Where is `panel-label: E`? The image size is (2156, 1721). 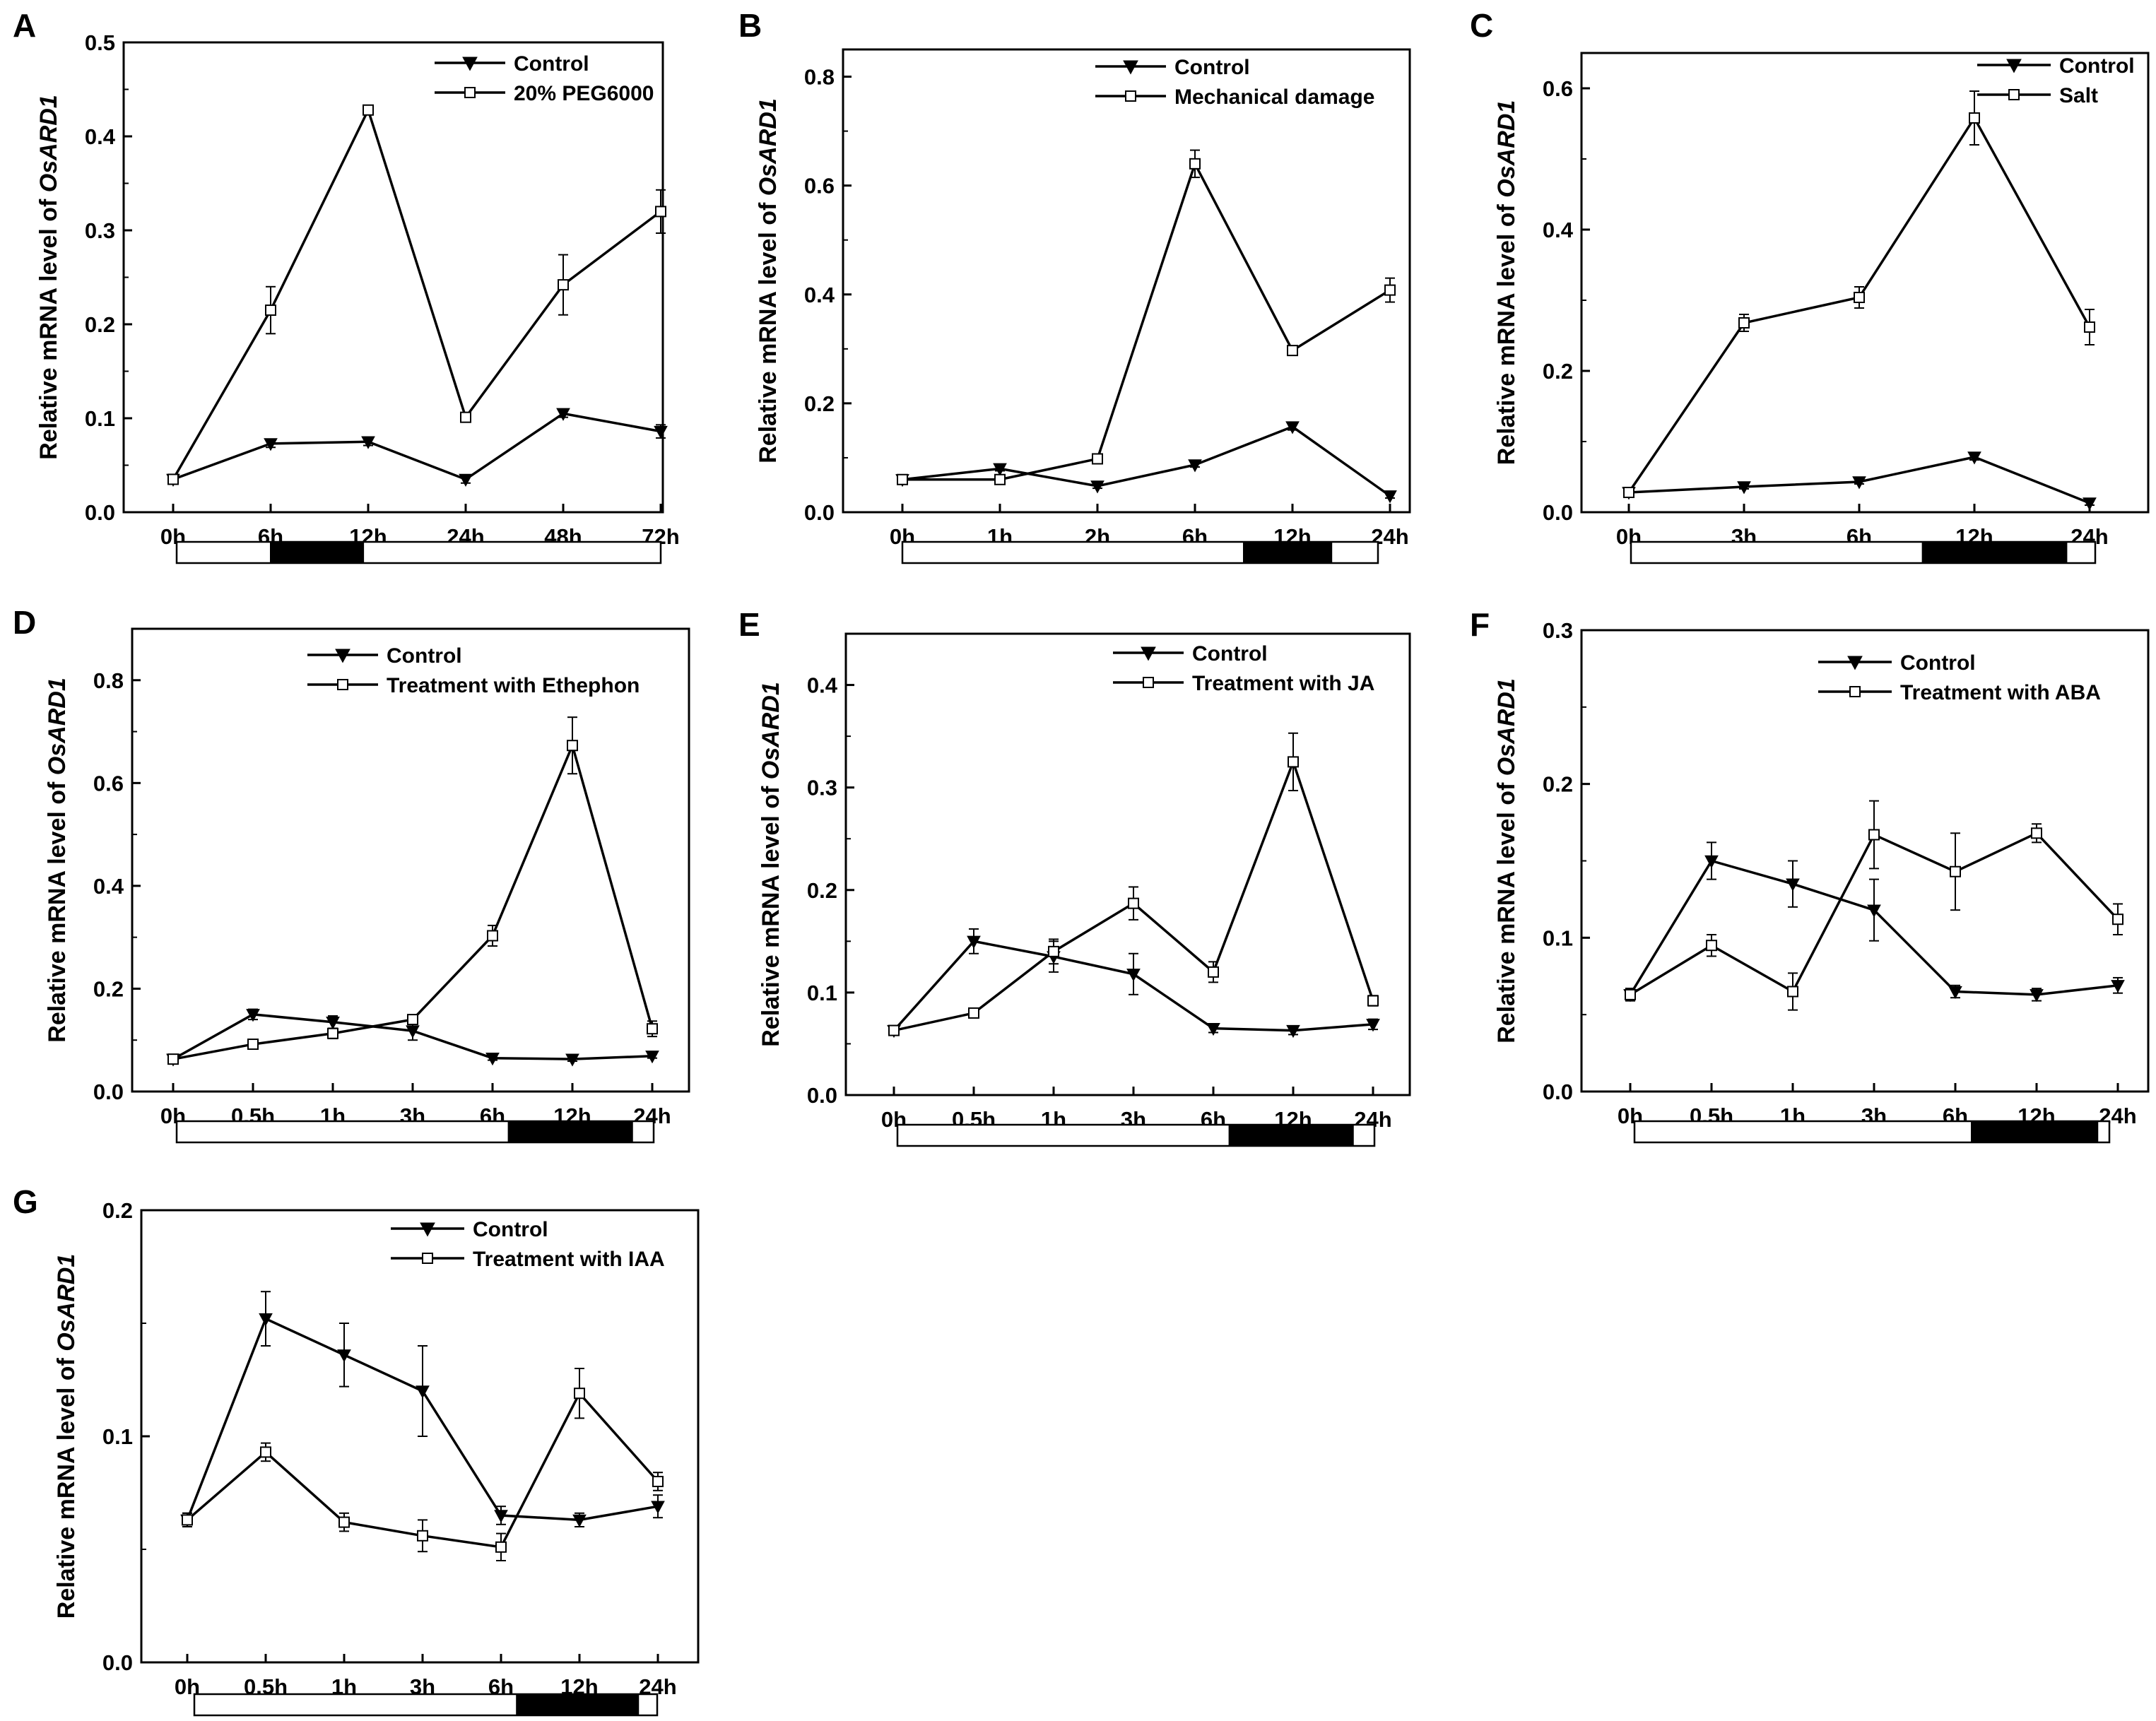
panel-label: E is located at coordinates (749, 624).